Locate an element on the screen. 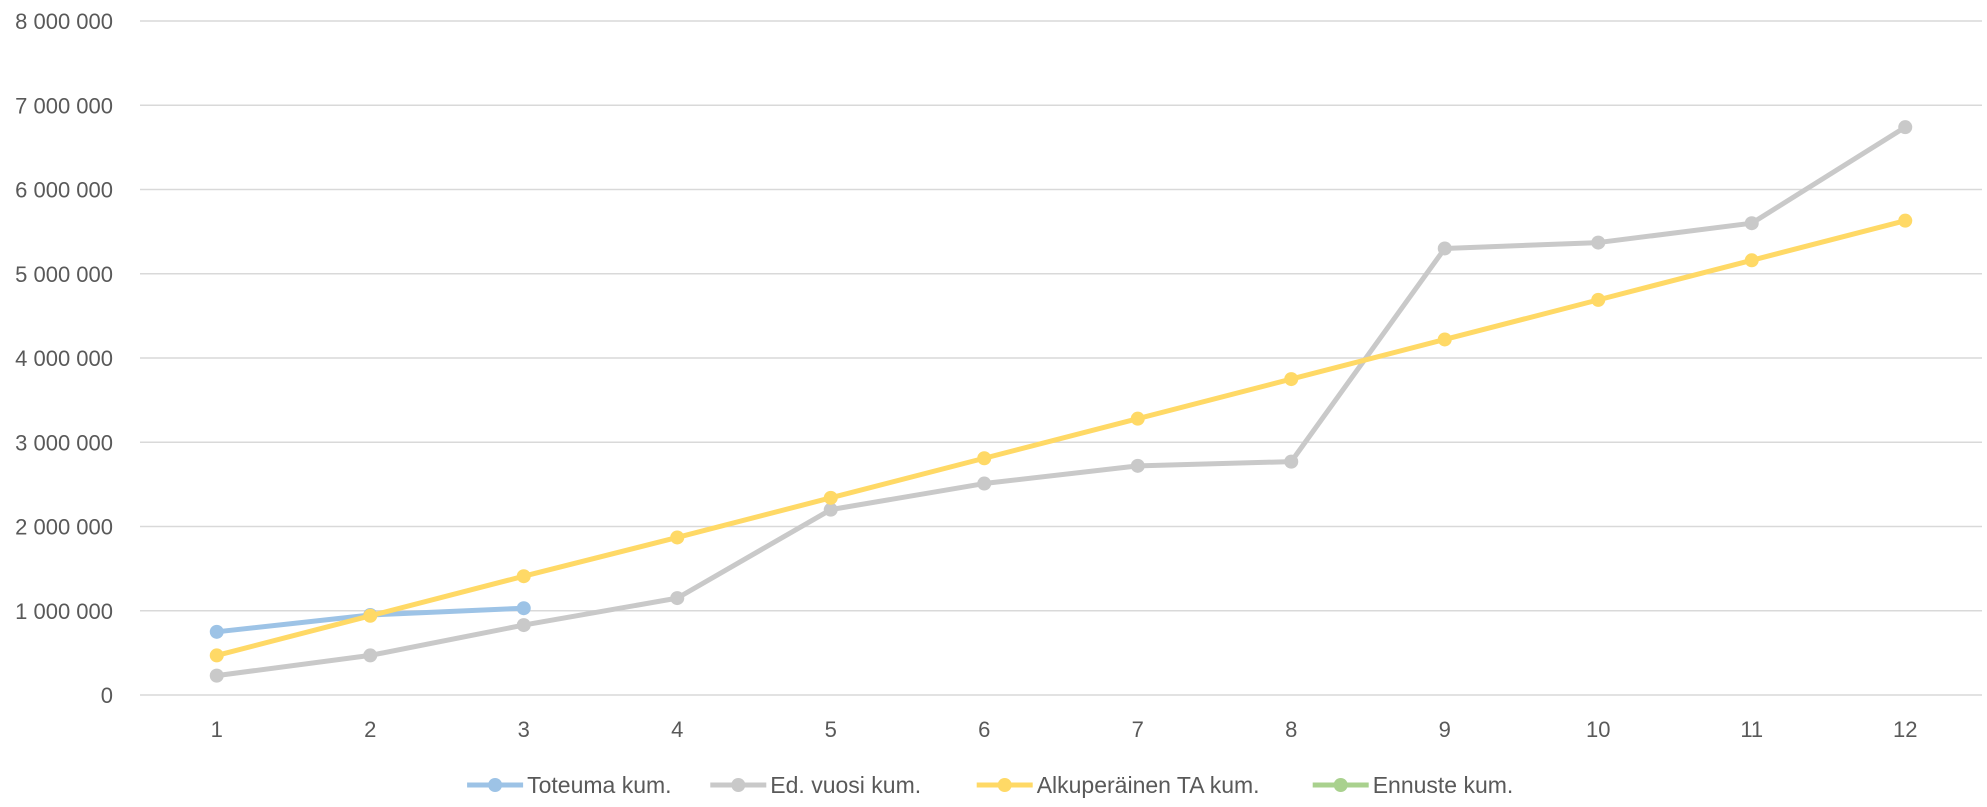 This screenshot has width=1987, height=807. y-tick-label: 2 000 000 is located at coordinates (64, 527).